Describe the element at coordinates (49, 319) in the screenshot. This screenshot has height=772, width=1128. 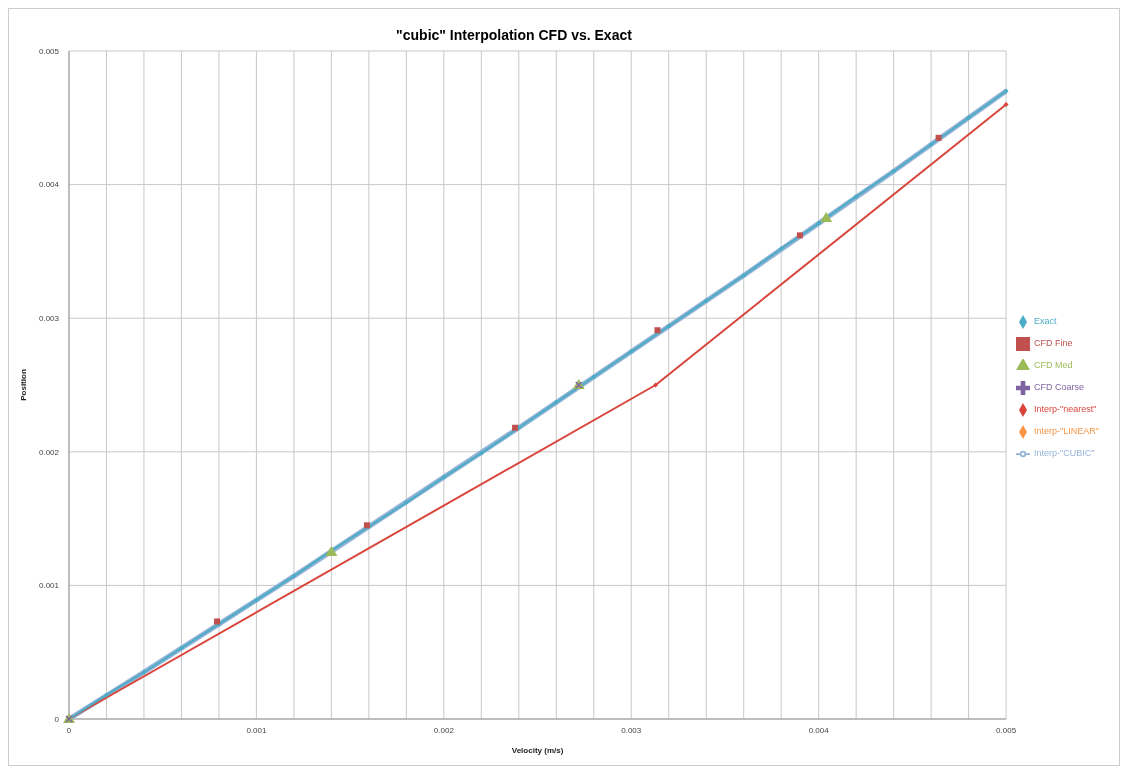
I see `y-tick-label: 0.003` at that location.